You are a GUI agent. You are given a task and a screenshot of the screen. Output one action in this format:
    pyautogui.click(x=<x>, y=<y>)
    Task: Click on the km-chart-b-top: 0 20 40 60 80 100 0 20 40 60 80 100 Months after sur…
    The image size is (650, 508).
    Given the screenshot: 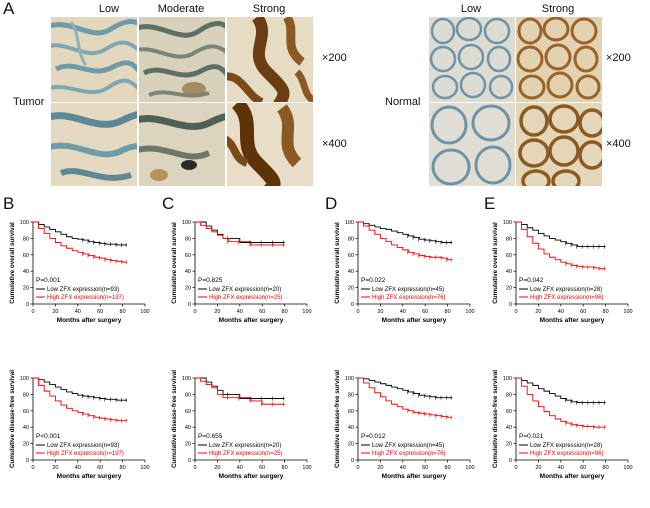 What is the action you would take?
    pyautogui.click(x=79, y=272)
    